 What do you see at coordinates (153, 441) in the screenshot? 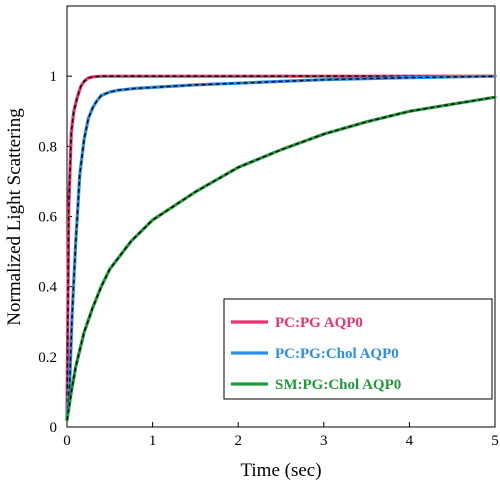
I see `x-tick-label: 1` at bounding box center [153, 441].